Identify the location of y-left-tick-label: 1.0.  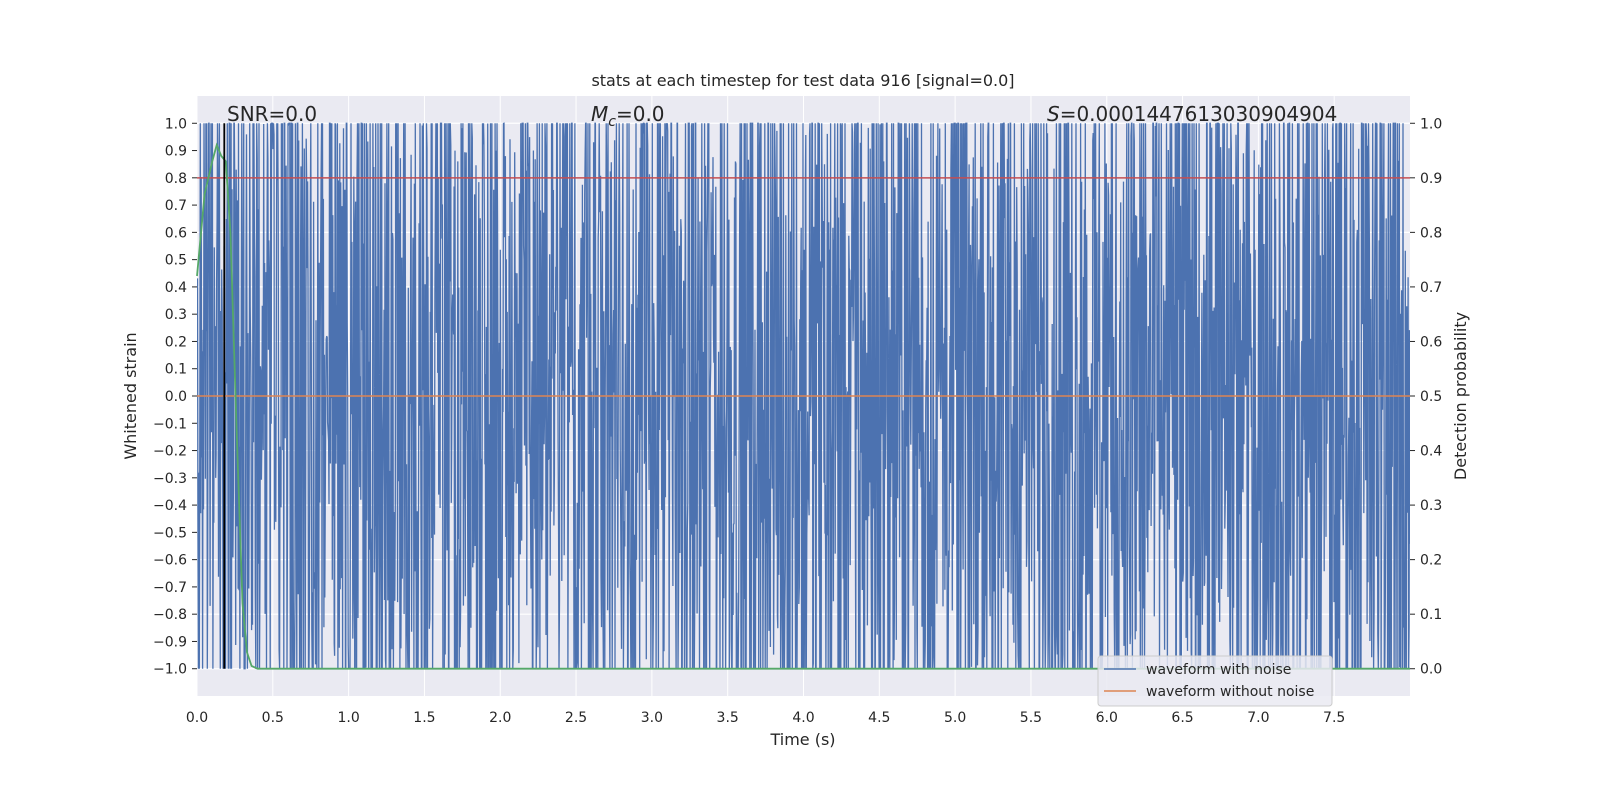
(176, 124).